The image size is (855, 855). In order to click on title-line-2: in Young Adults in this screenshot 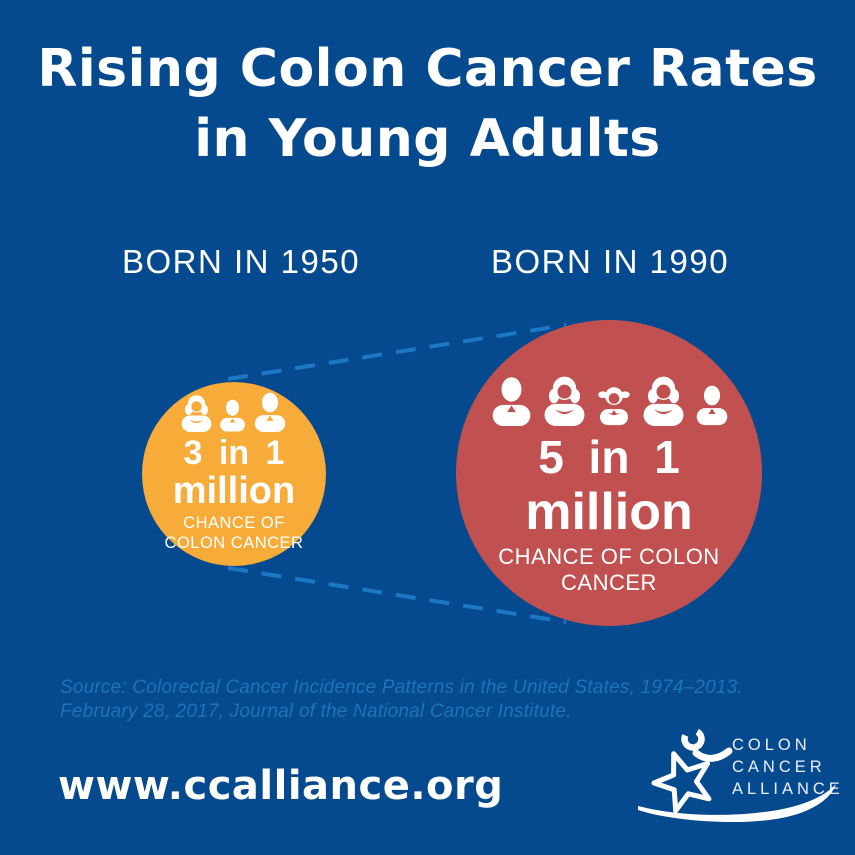, I will do `click(427, 139)`.